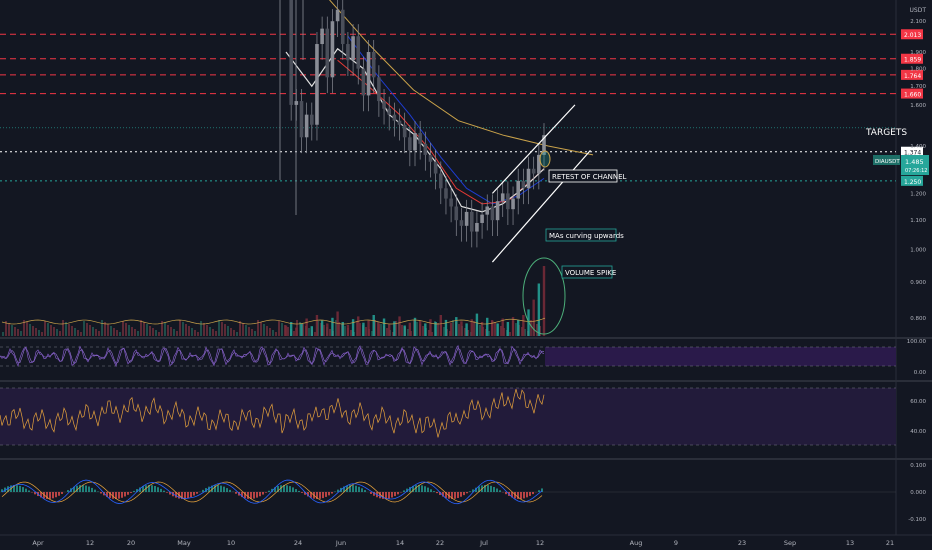 The height and width of the screenshot is (550, 932). I want to click on channel-upper-line, so click(533, 149).